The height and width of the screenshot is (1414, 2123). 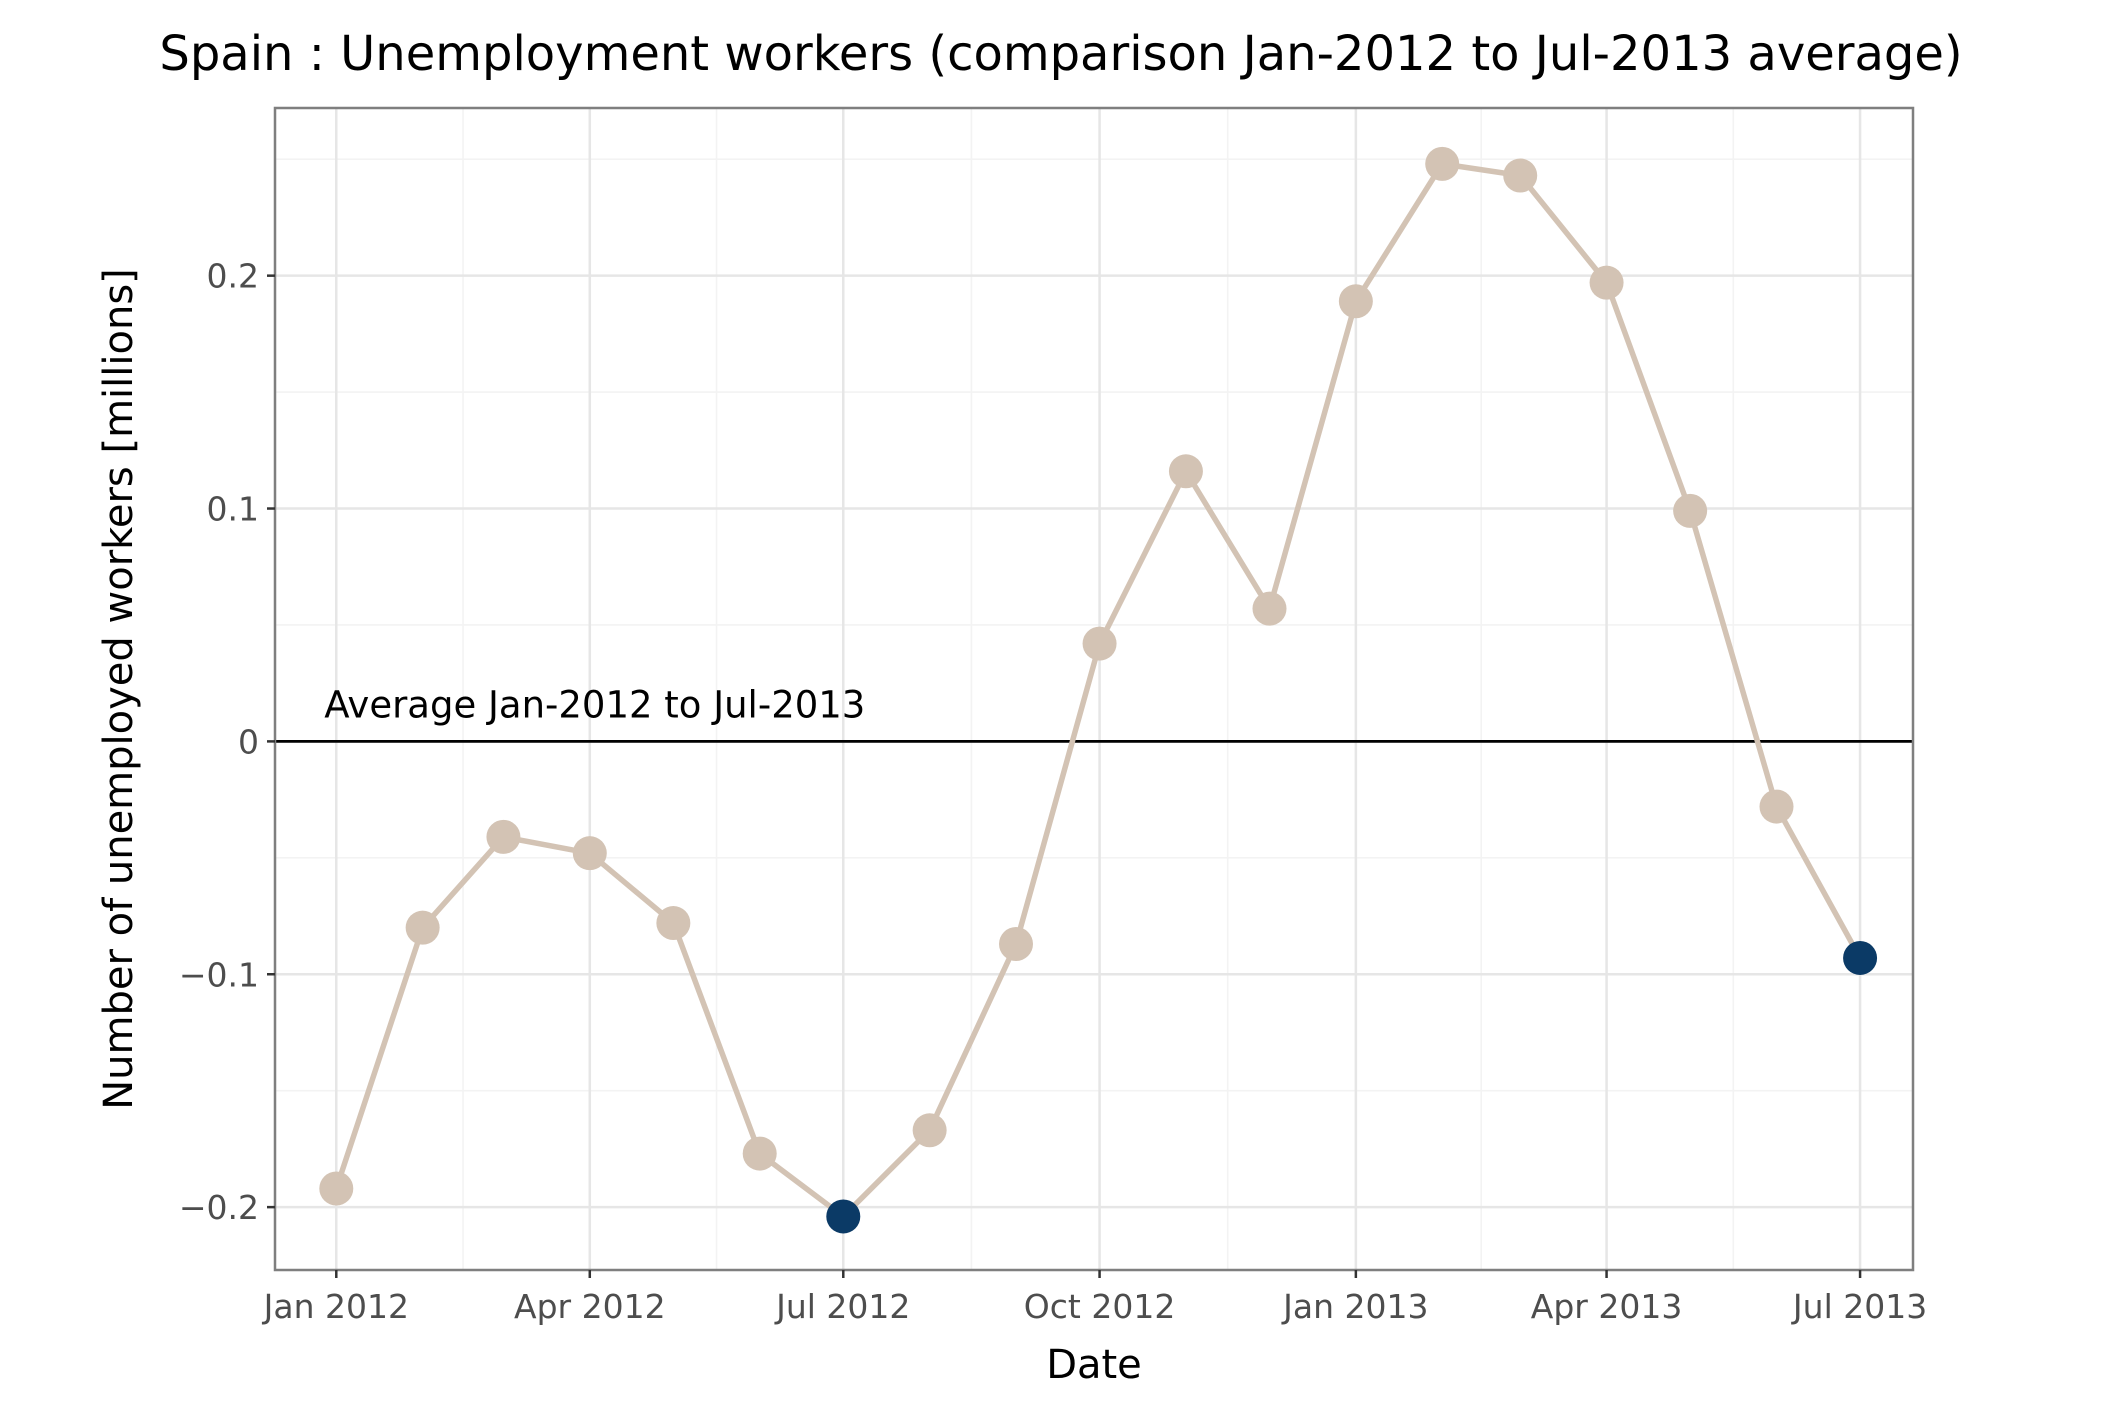 What do you see at coordinates (1100, 1306) in the screenshot?
I see `x-tick-label: Oct 2012` at bounding box center [1100, 1306].